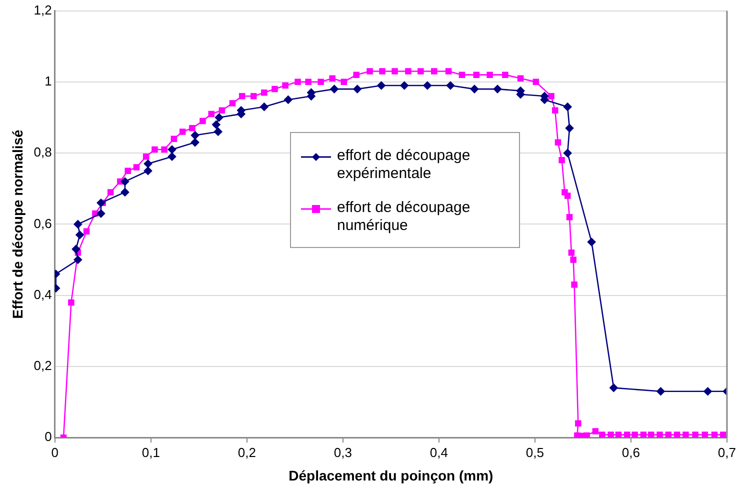  Describe the element at coordinates (535, 452) in the screenshot. I see `x-tick-label: 0,5` at that location.